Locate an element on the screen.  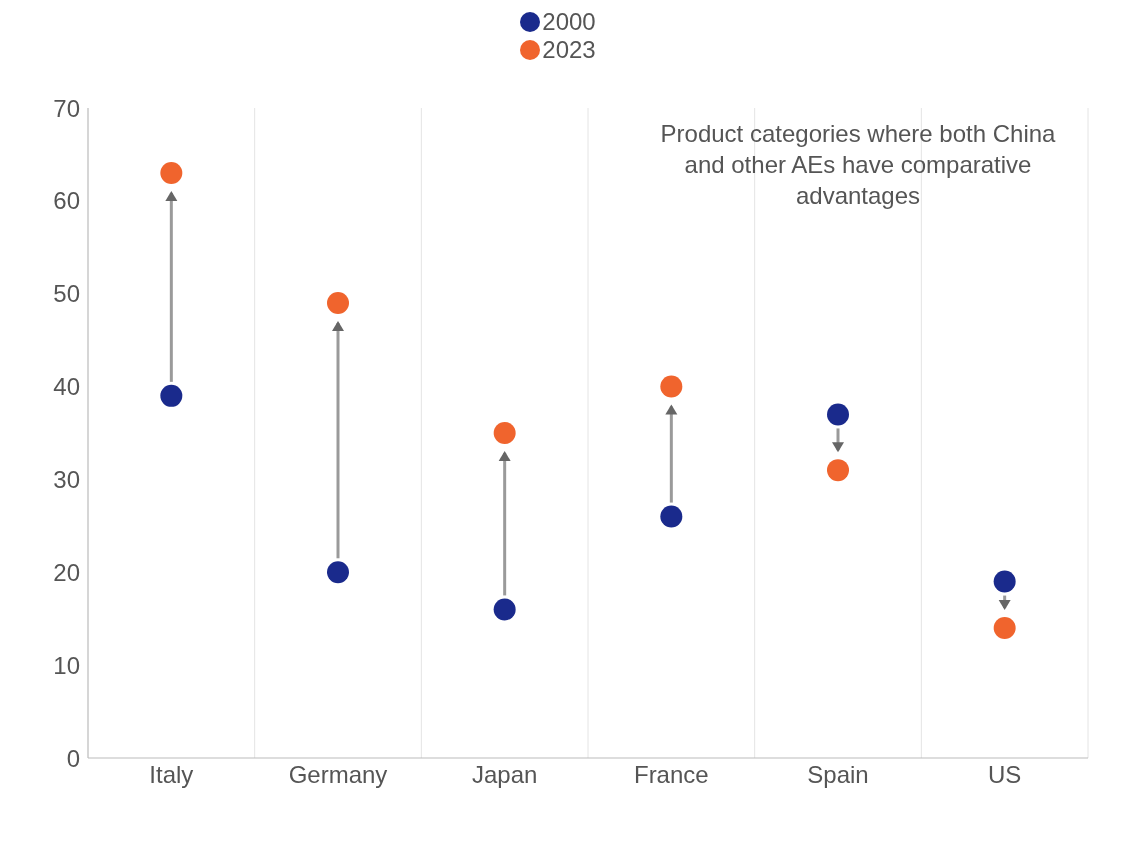
x-tick-label: Japan is located at coordinates (504, 775).